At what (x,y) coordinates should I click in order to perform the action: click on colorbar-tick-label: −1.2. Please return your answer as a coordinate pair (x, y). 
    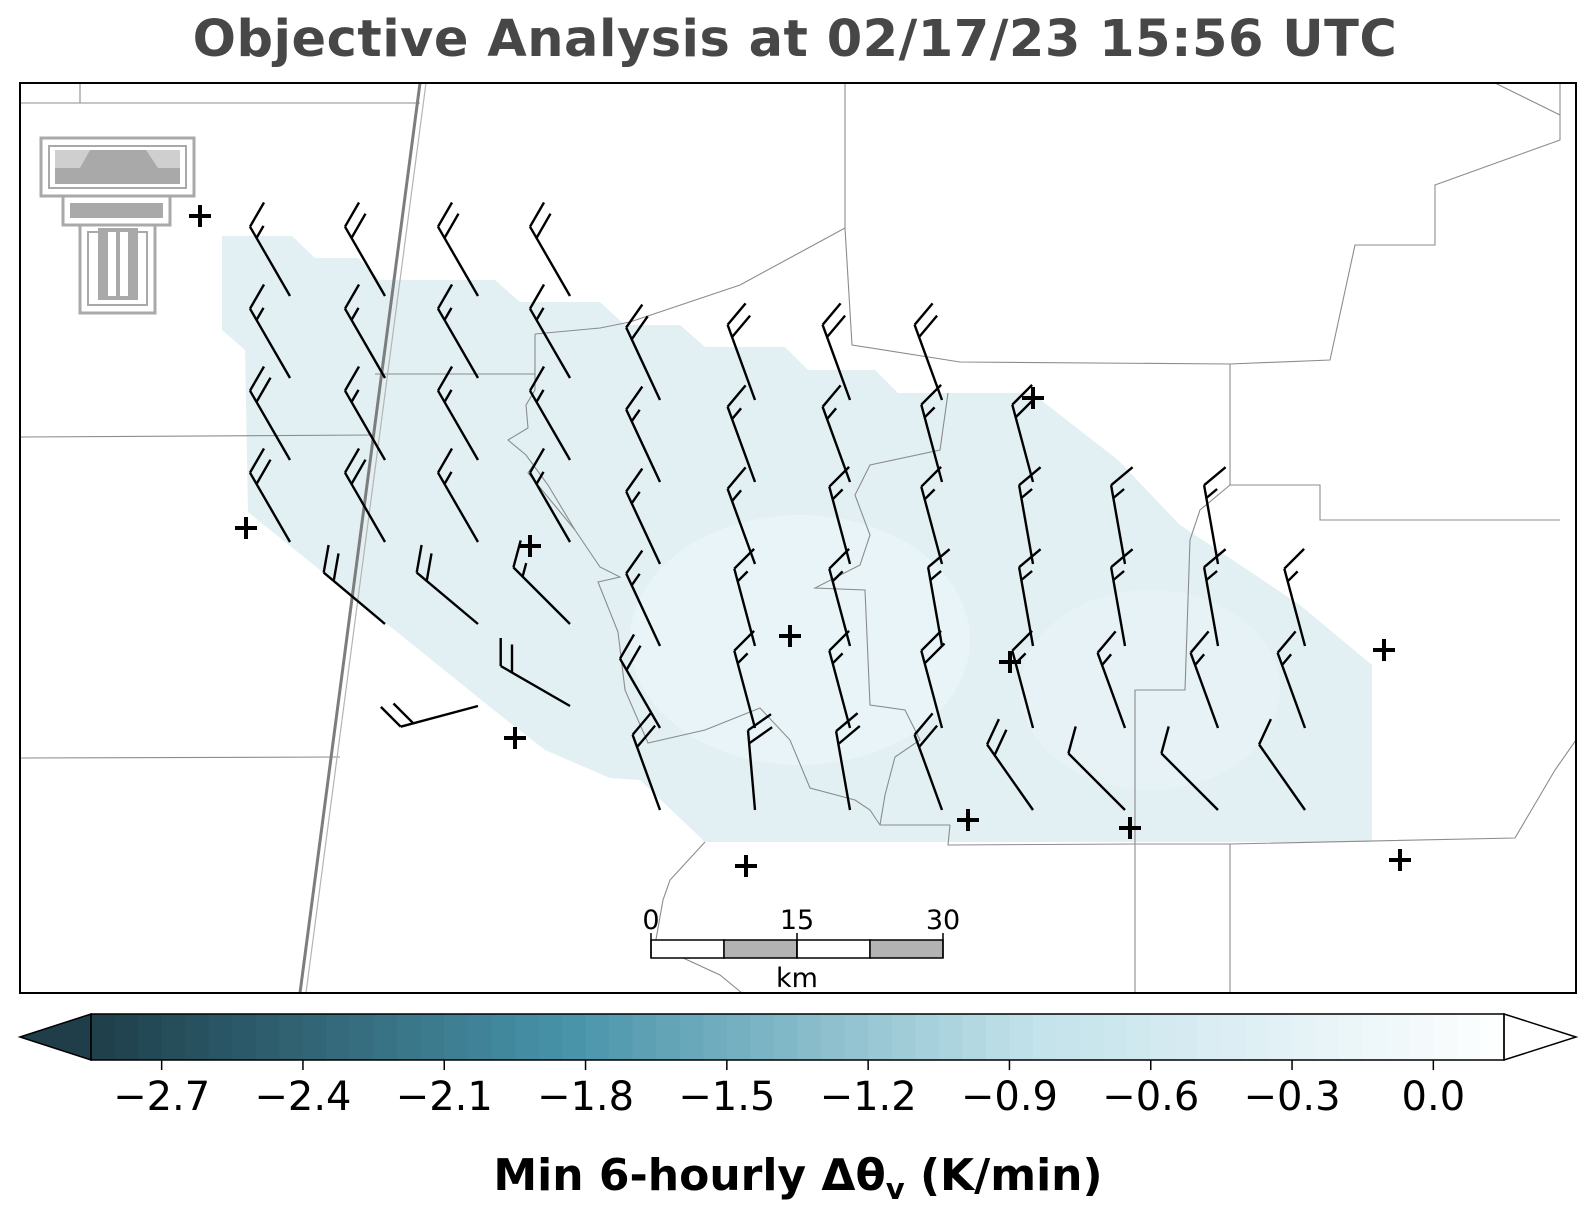
    Looking at the image, I should click on (868, 1097).